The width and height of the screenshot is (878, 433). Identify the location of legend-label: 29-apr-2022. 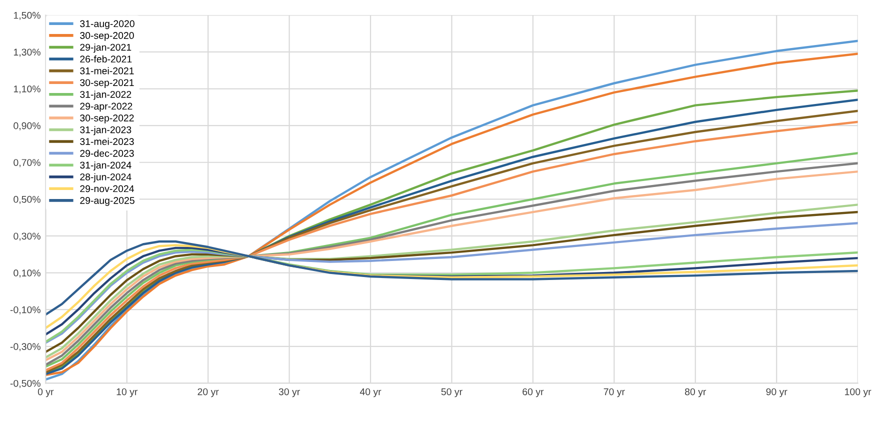
(106, 107).